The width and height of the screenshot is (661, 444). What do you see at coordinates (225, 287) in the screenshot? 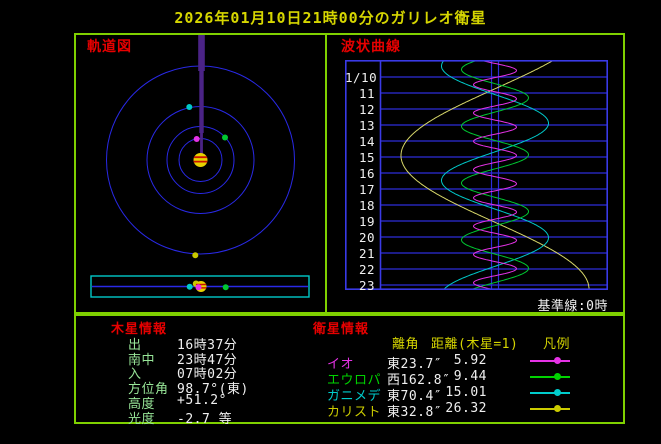
I see `moon-europa-strip-dot` at bounding box center [225, 287].